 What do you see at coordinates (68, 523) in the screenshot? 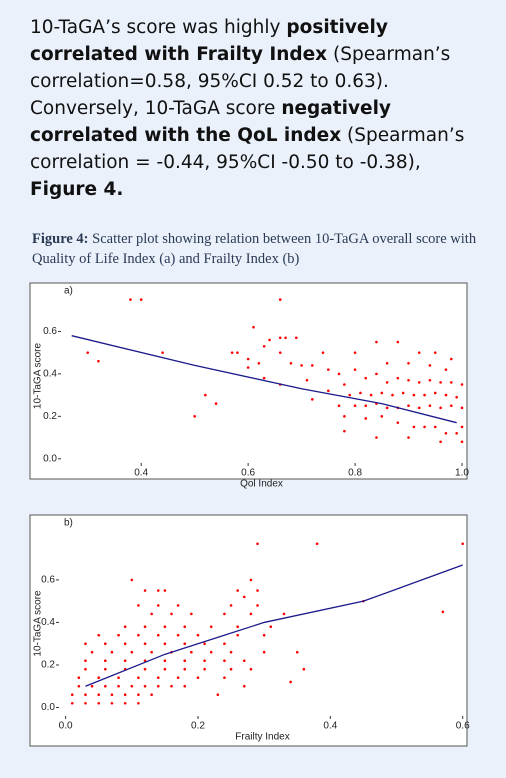
I see `panel-label: b)` at bounding box center [68, 523].